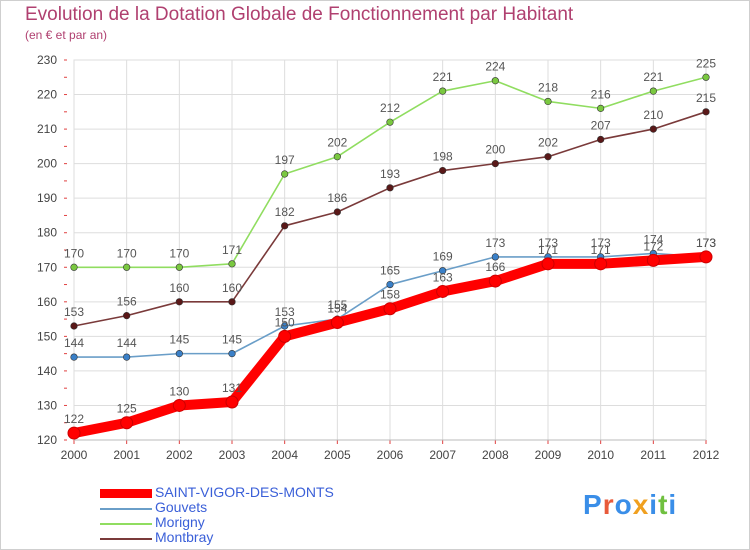 This screenshot has width=750, height=550. I want to click on y-tick-label: 140, so click(47, 371).